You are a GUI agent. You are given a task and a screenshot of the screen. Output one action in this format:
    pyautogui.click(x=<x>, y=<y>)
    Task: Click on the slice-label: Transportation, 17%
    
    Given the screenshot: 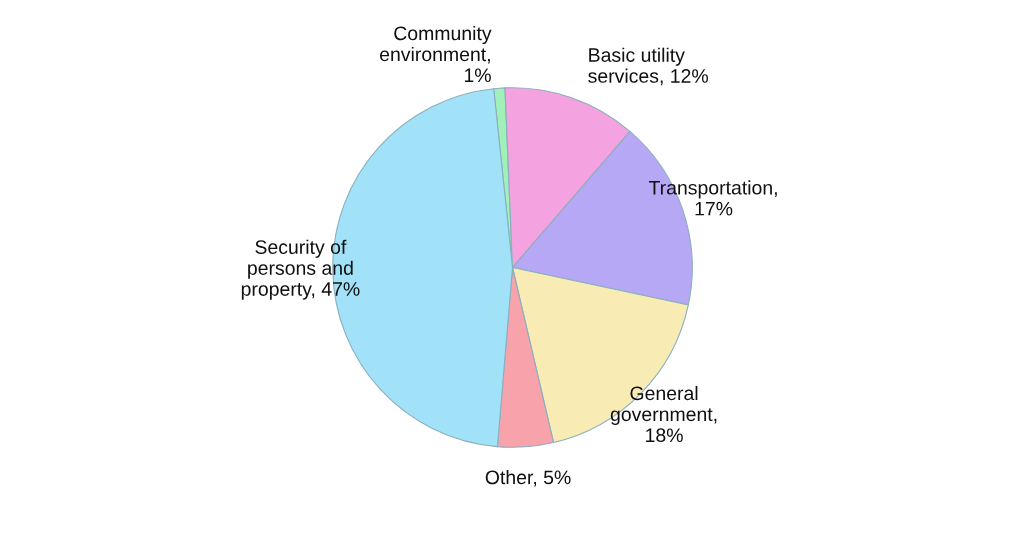 What is the action you would take?
    pyautogui.click(x=712, y=198)
    